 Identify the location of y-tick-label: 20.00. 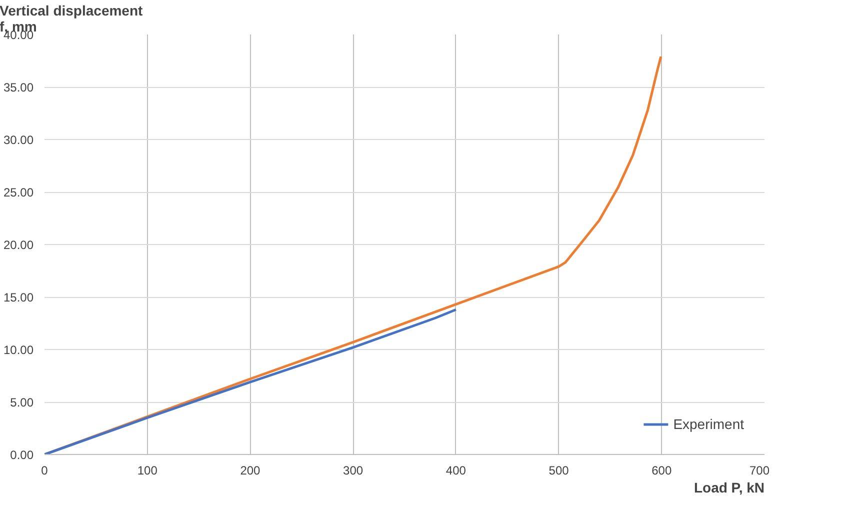
(18, 245).